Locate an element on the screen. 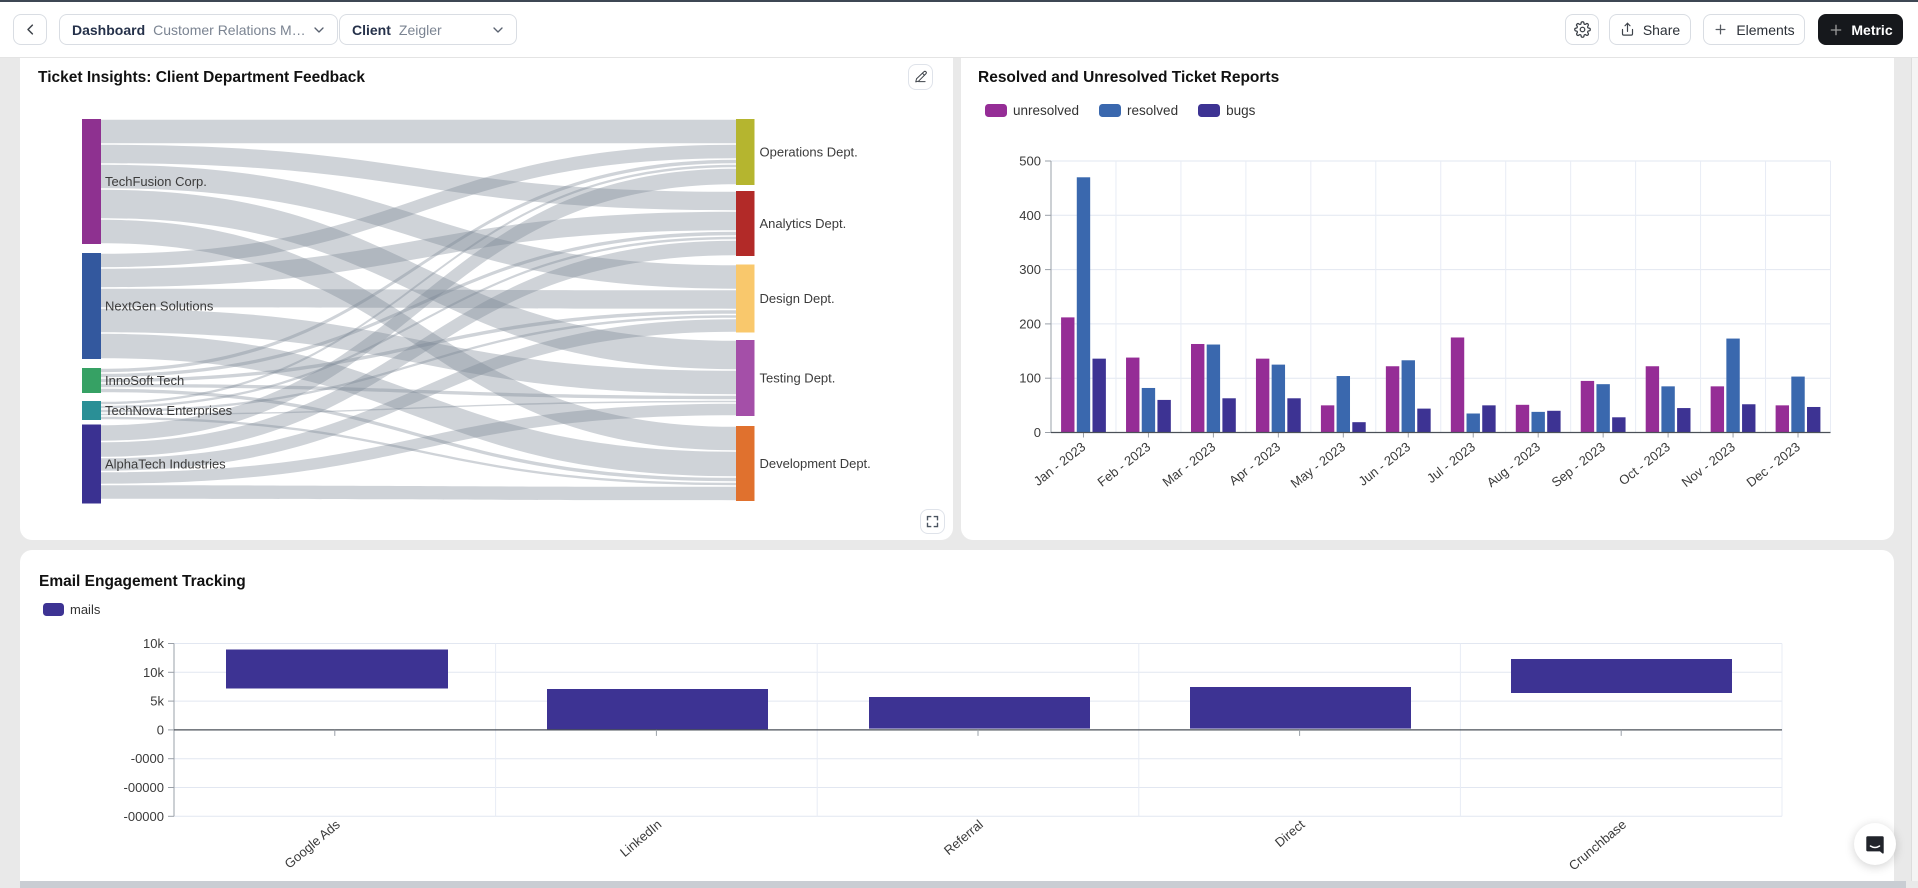  svg-text: Testing Dept. is located at coordinates (798, 378).